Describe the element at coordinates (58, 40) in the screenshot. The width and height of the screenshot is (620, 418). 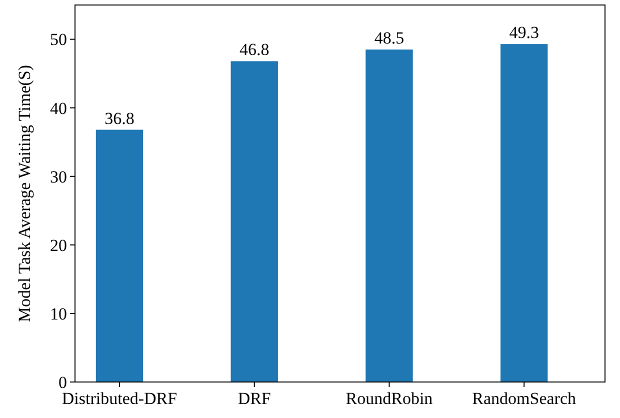
I see `y-tick-label: 50` at that location.